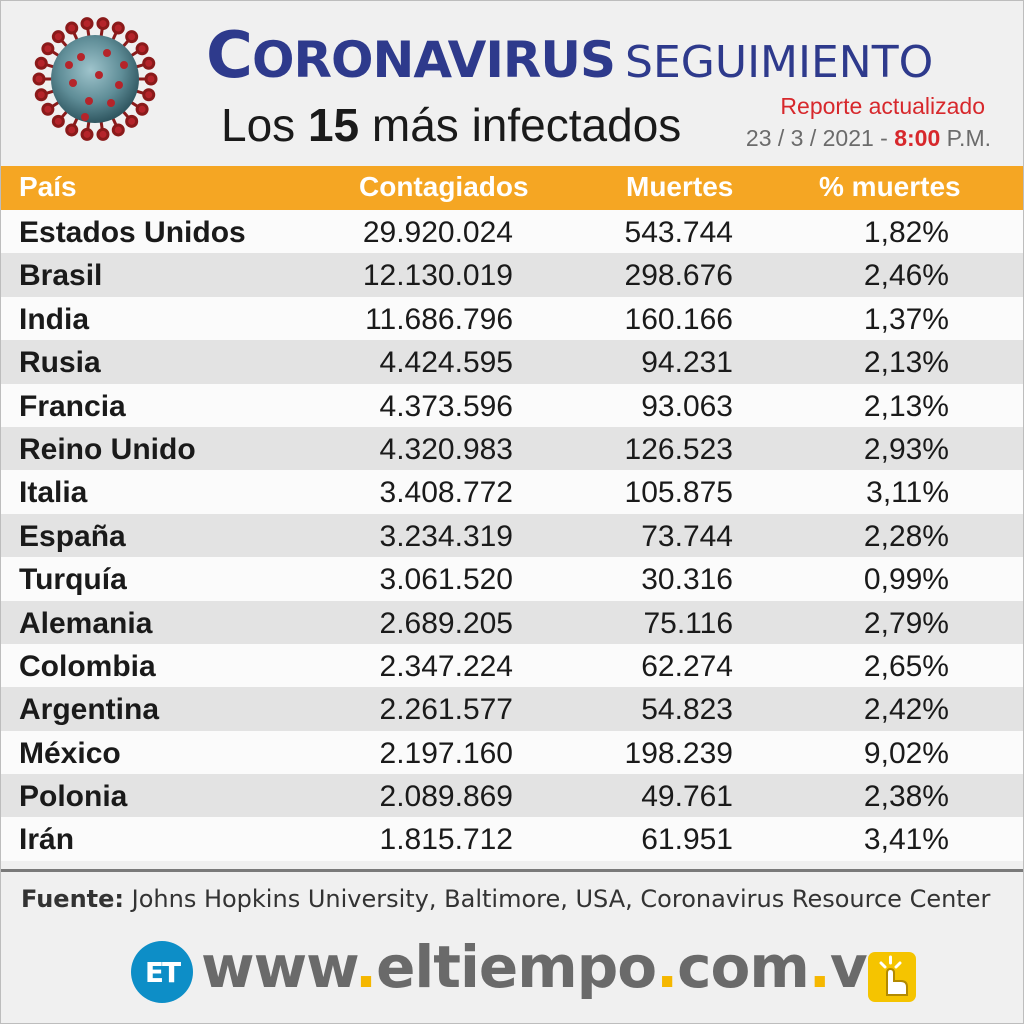 Image resolution: width=1024 pixels, height=1024 pixels. Describe the element at coordinates (437, 276) in the screenshot. I see `cell-infected: 12.130.019` at that location.